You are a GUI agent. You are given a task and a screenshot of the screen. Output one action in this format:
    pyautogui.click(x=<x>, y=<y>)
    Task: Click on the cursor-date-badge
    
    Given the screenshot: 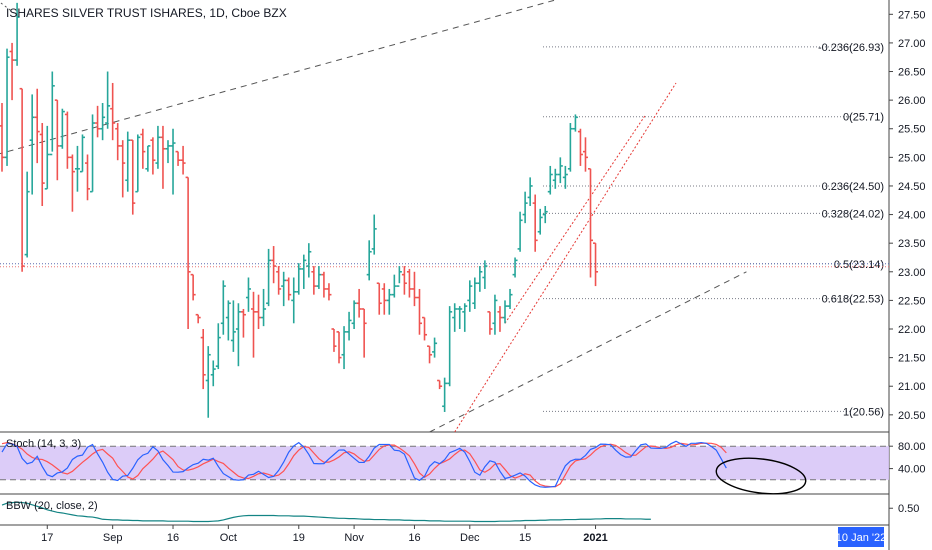 What is the action you would take?
    pyautogui.click(x=861, y=537)
    